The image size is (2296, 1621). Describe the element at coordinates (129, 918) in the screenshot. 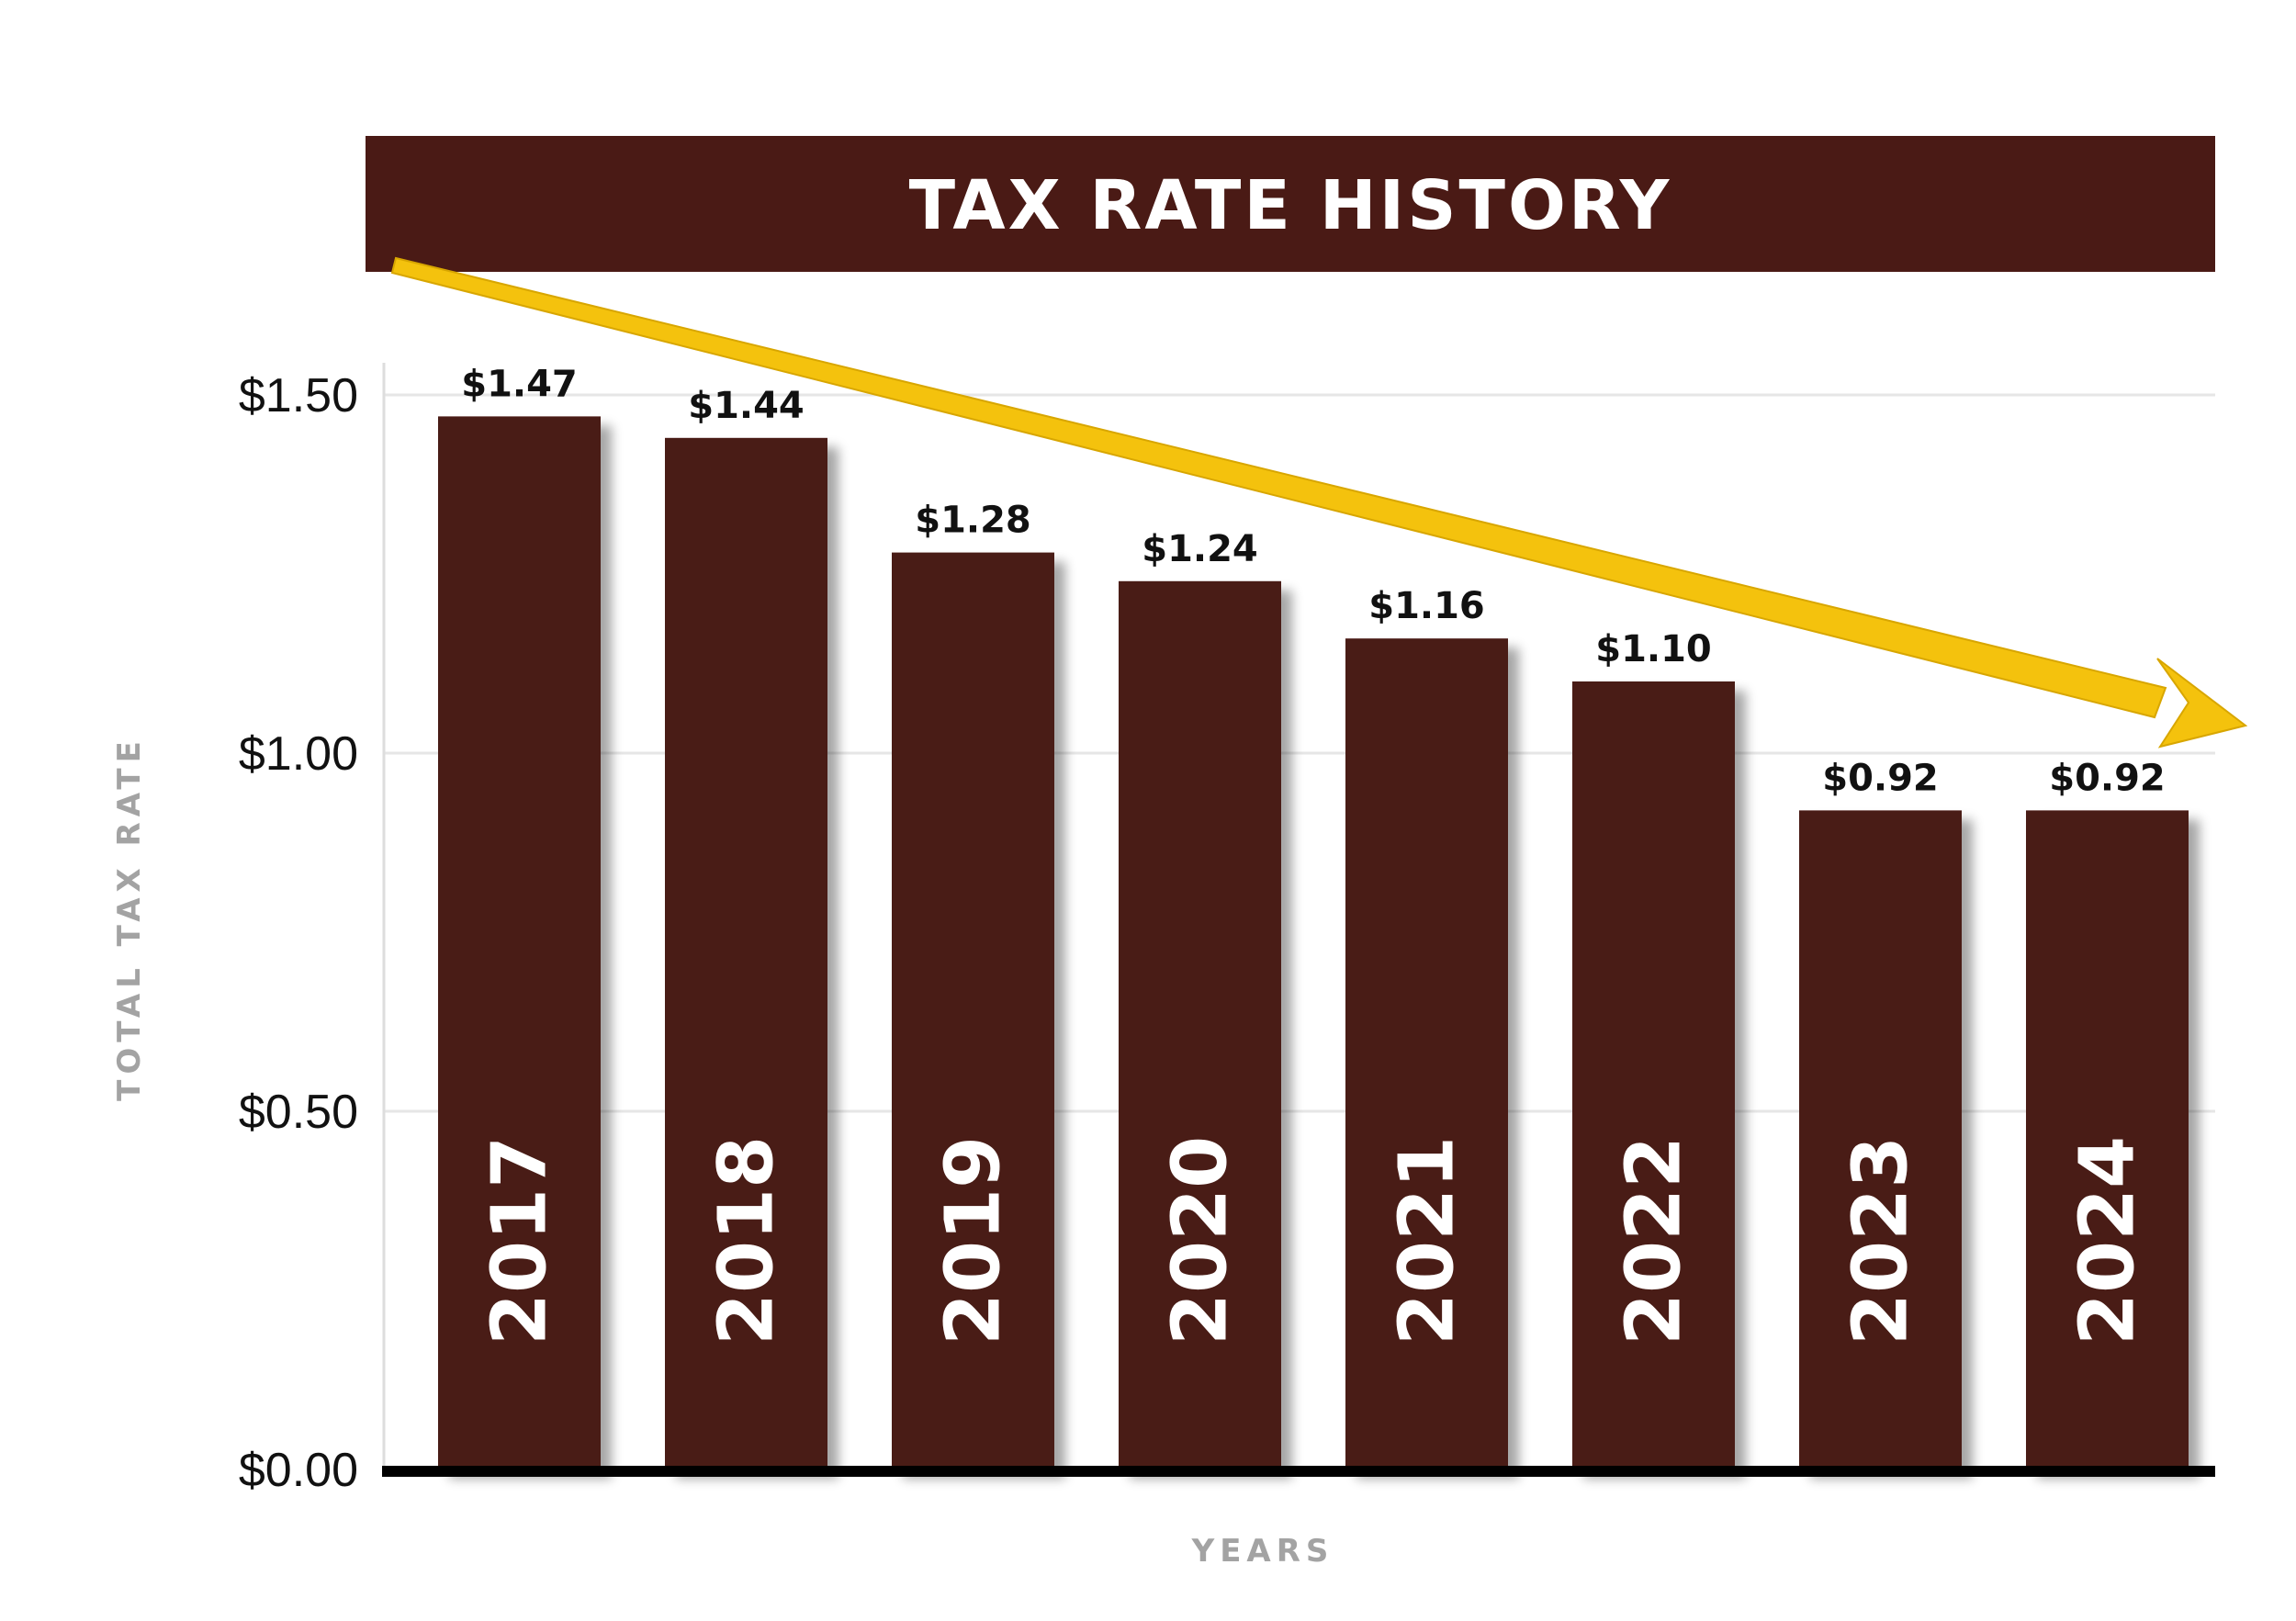

I see `y-axis-title: TOTAL TAX RATE` at that location.